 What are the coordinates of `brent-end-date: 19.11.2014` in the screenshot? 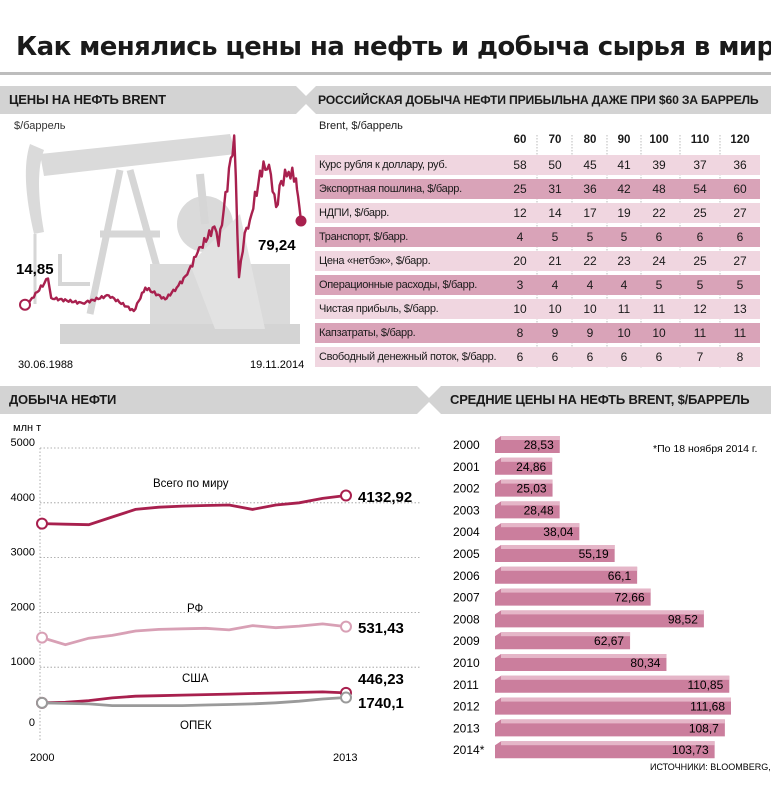 It's located at (277, 365).